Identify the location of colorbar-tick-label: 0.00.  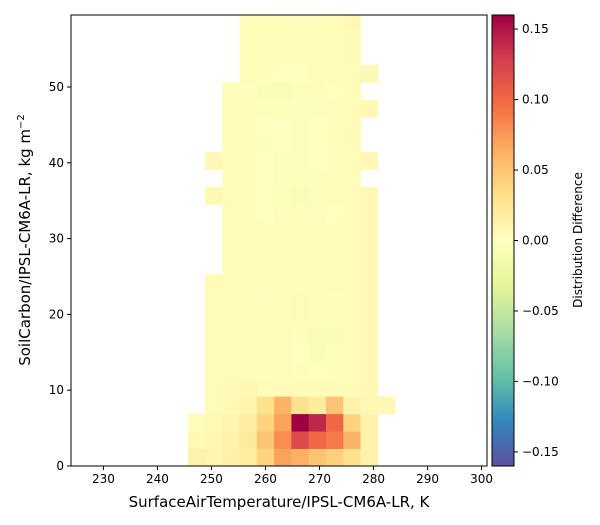
(535, 241).